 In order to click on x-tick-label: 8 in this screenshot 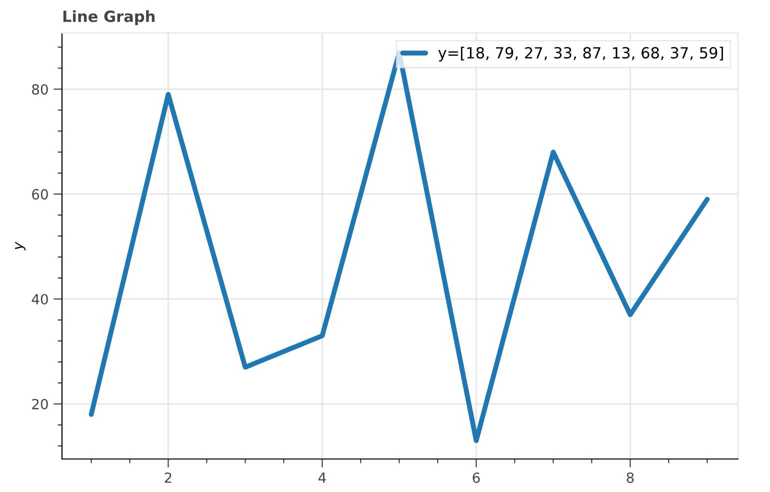, I will do `click(630, 477)`.